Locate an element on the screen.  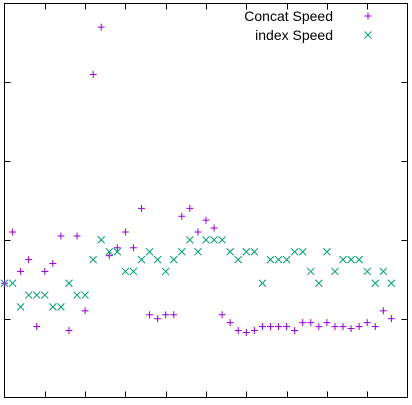
legend-label-index-speed: index Speed is located at coordinates (294, 35).